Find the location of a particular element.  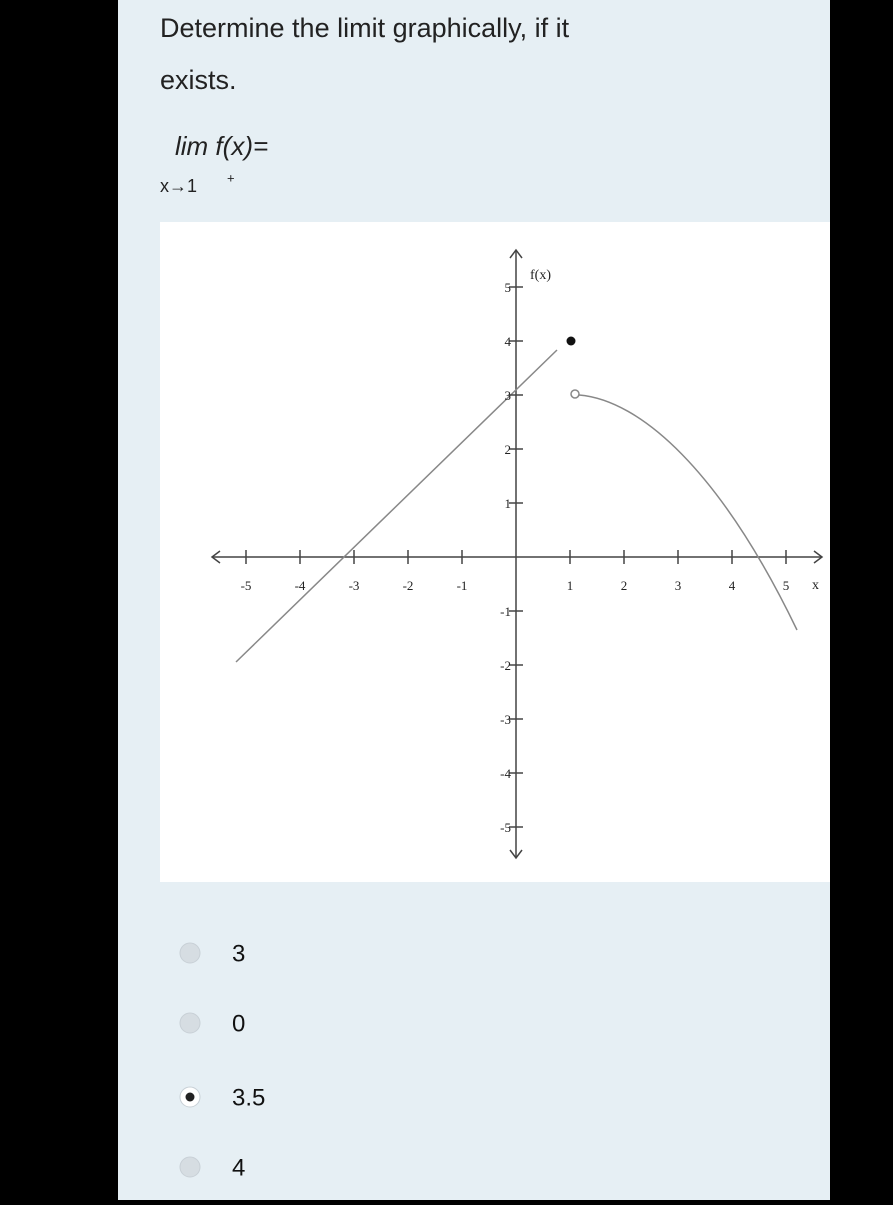

closed-point is located at coordinates (571, 341).